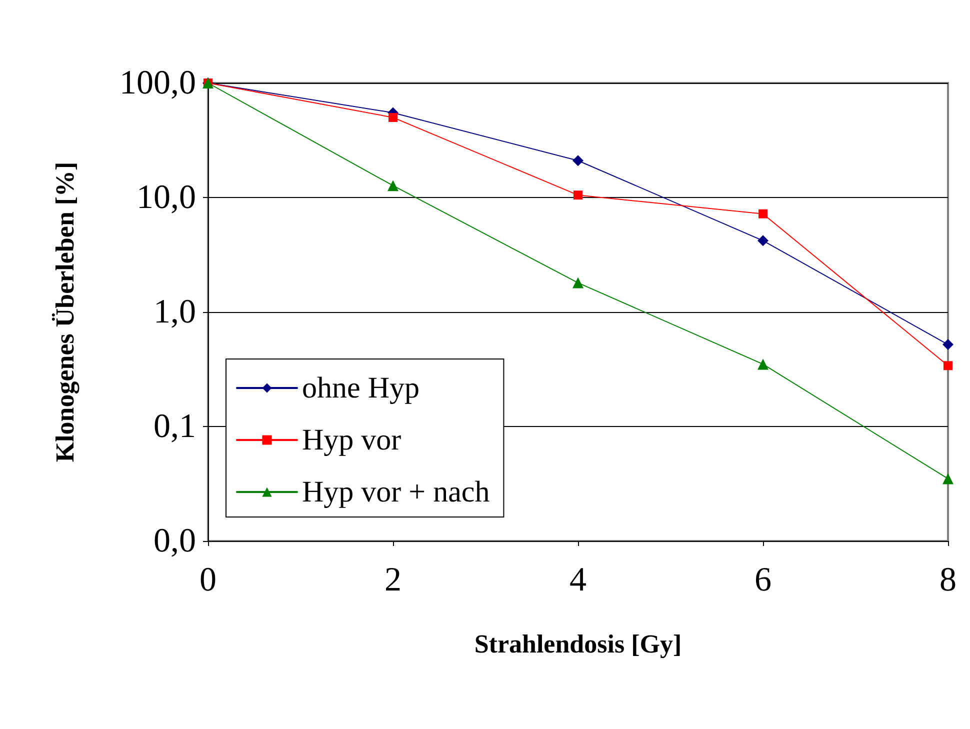 This screenshot has width=970, height=729. What do you see at coordinates (175, 312) in the screenshot?
I see `y-tick-label: 1,0` at bounding box center [175, 312].